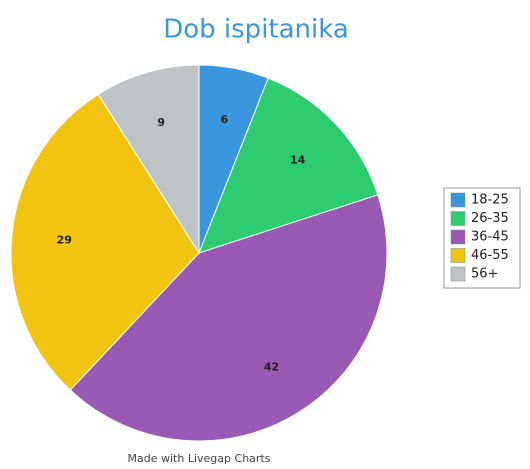  I want to click on legend-label: 46-55, so click(490, 255).